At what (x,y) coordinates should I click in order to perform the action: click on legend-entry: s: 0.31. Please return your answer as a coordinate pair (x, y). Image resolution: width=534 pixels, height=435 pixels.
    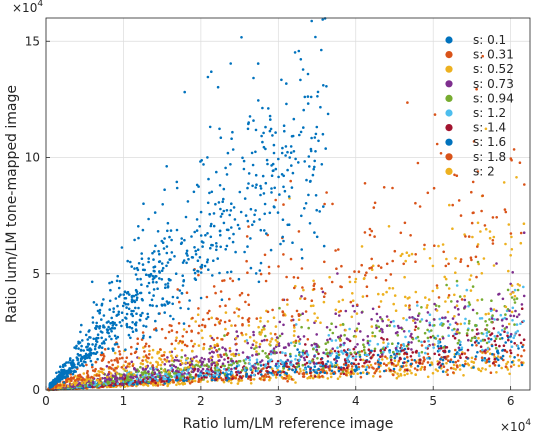
    Looking at the image, I should click on (493, 55).